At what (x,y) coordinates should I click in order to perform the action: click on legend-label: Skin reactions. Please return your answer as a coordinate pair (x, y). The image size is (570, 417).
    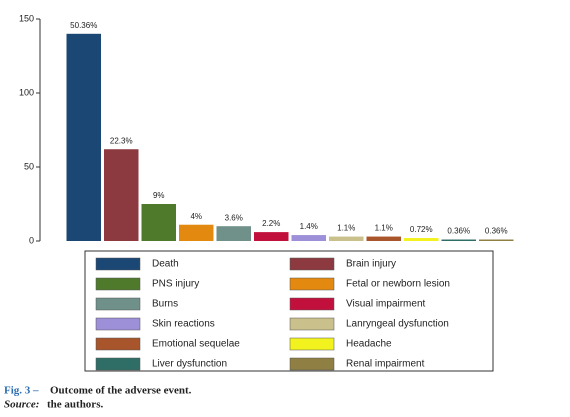
    Looking at the image, I should click on (183, 324).